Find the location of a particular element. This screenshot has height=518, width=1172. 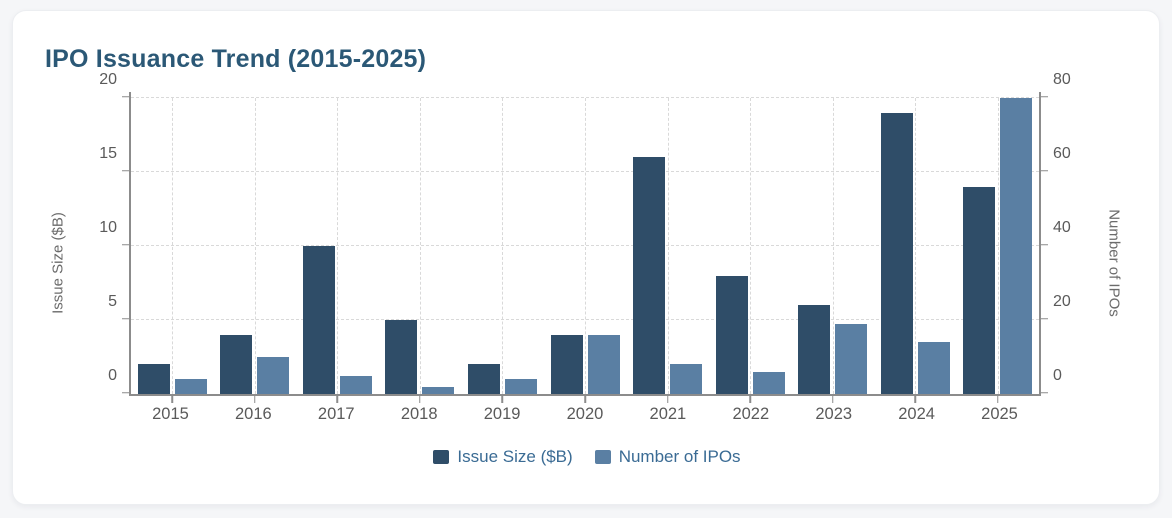

bar-group-2017 is located at coordinates (337, 246).